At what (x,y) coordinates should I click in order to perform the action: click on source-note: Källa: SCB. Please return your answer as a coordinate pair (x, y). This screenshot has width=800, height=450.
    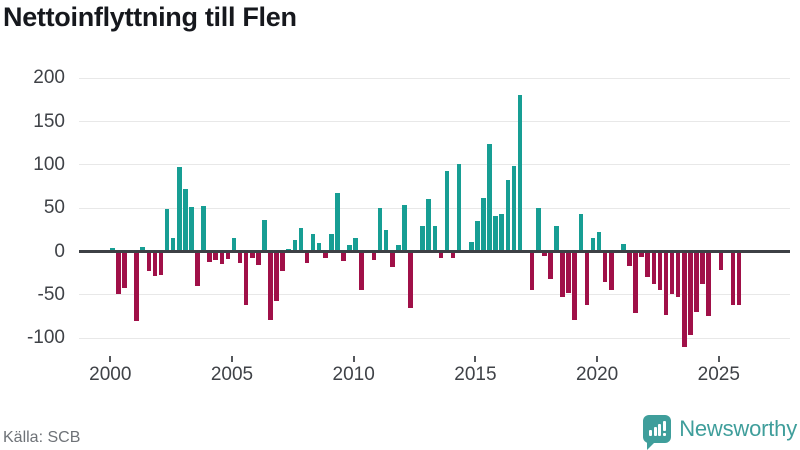
    Looking at the image, I should click on (42, 437).